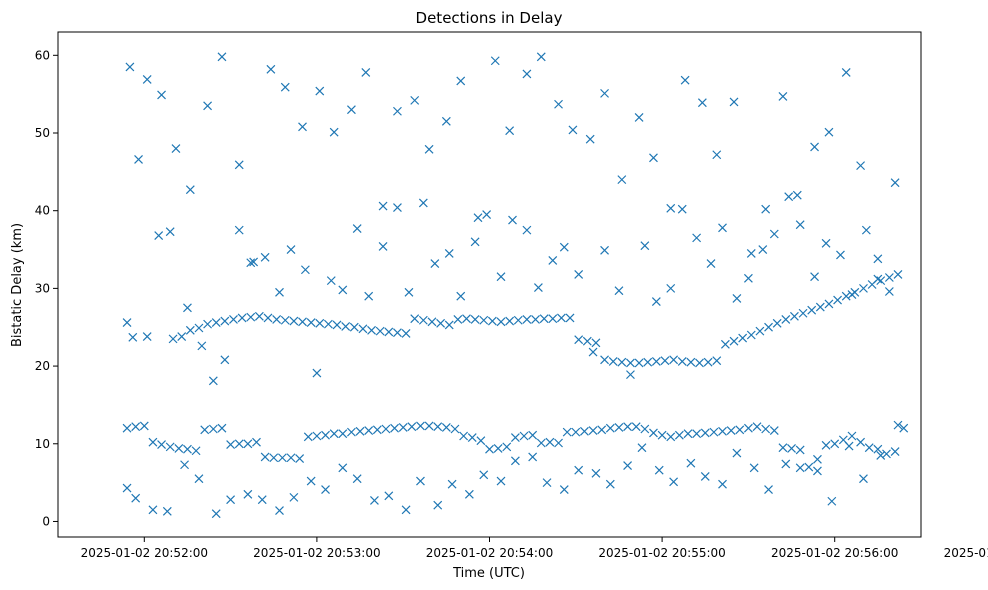  I want to click on chart-title: Detections in Delay, so click(489, 18).